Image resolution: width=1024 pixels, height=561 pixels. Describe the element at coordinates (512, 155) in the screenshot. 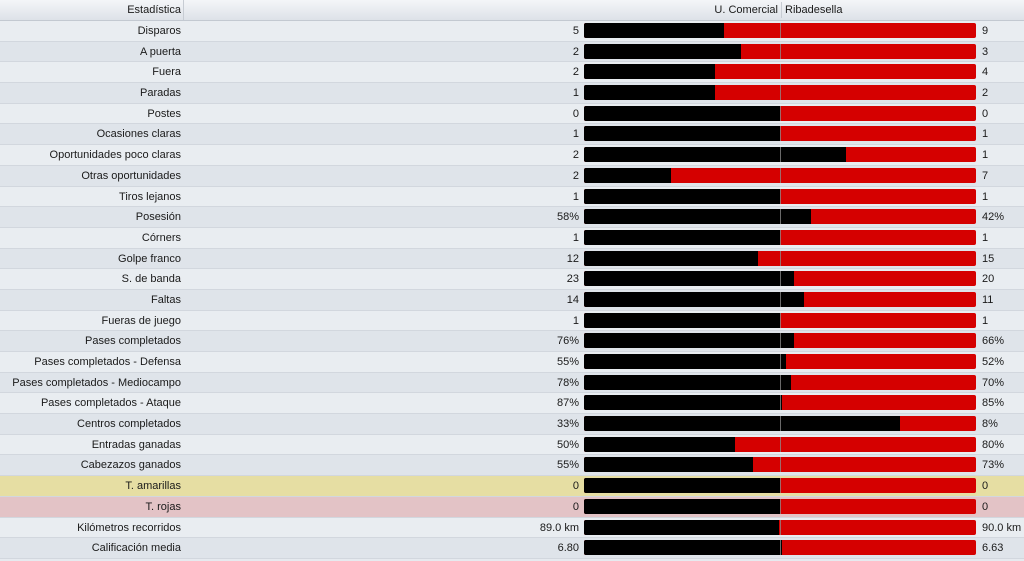

I see `stat-row: Oportunidades poco claras 2 1` at that location.